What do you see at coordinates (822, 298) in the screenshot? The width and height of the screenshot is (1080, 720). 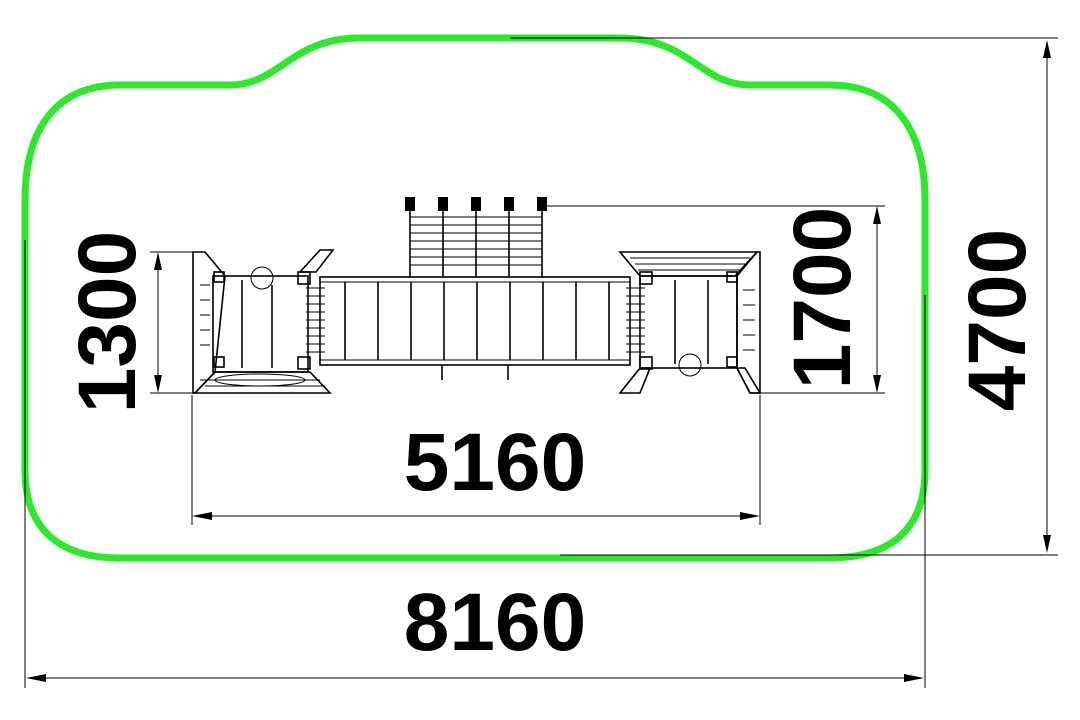 I see `dim-depth-right-label: 1700` at bounding box center [822, 298].